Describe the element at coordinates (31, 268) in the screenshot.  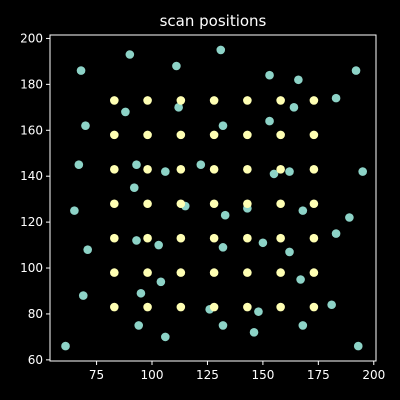
I see `y-tick-label: 100` at that location.